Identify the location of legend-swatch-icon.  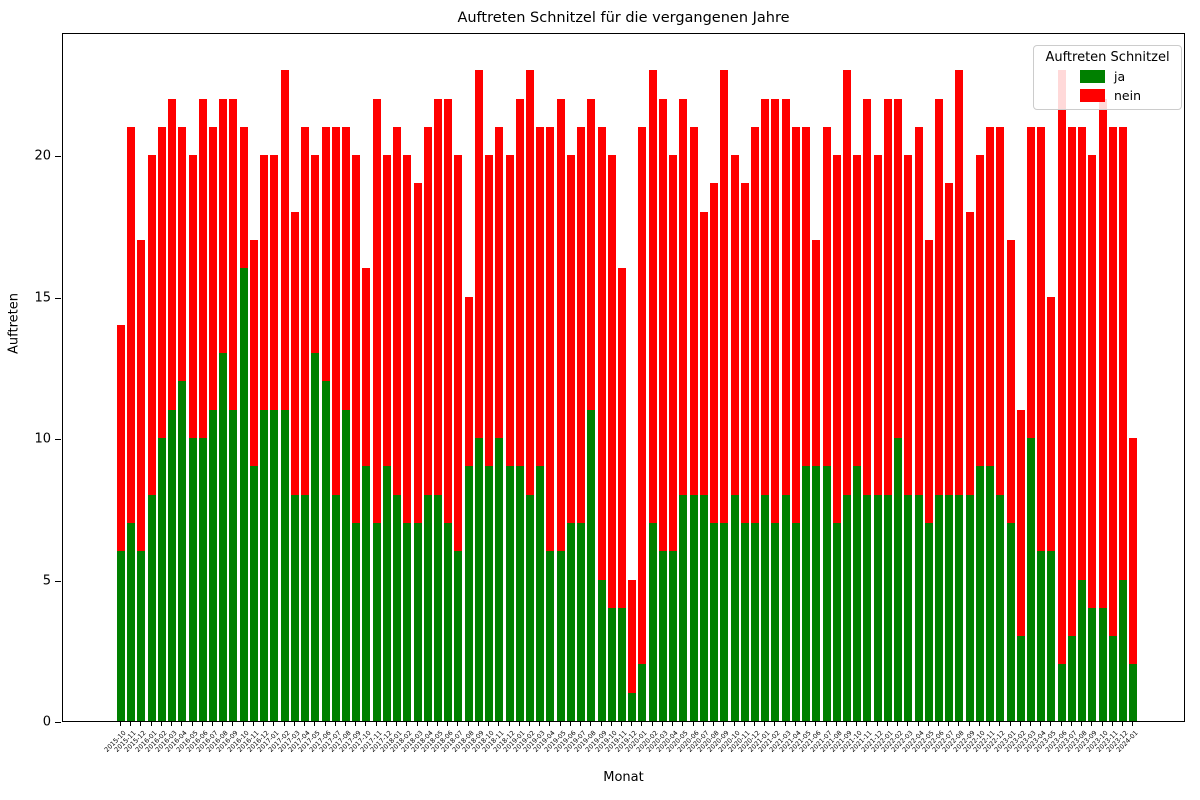
(1092, 95).